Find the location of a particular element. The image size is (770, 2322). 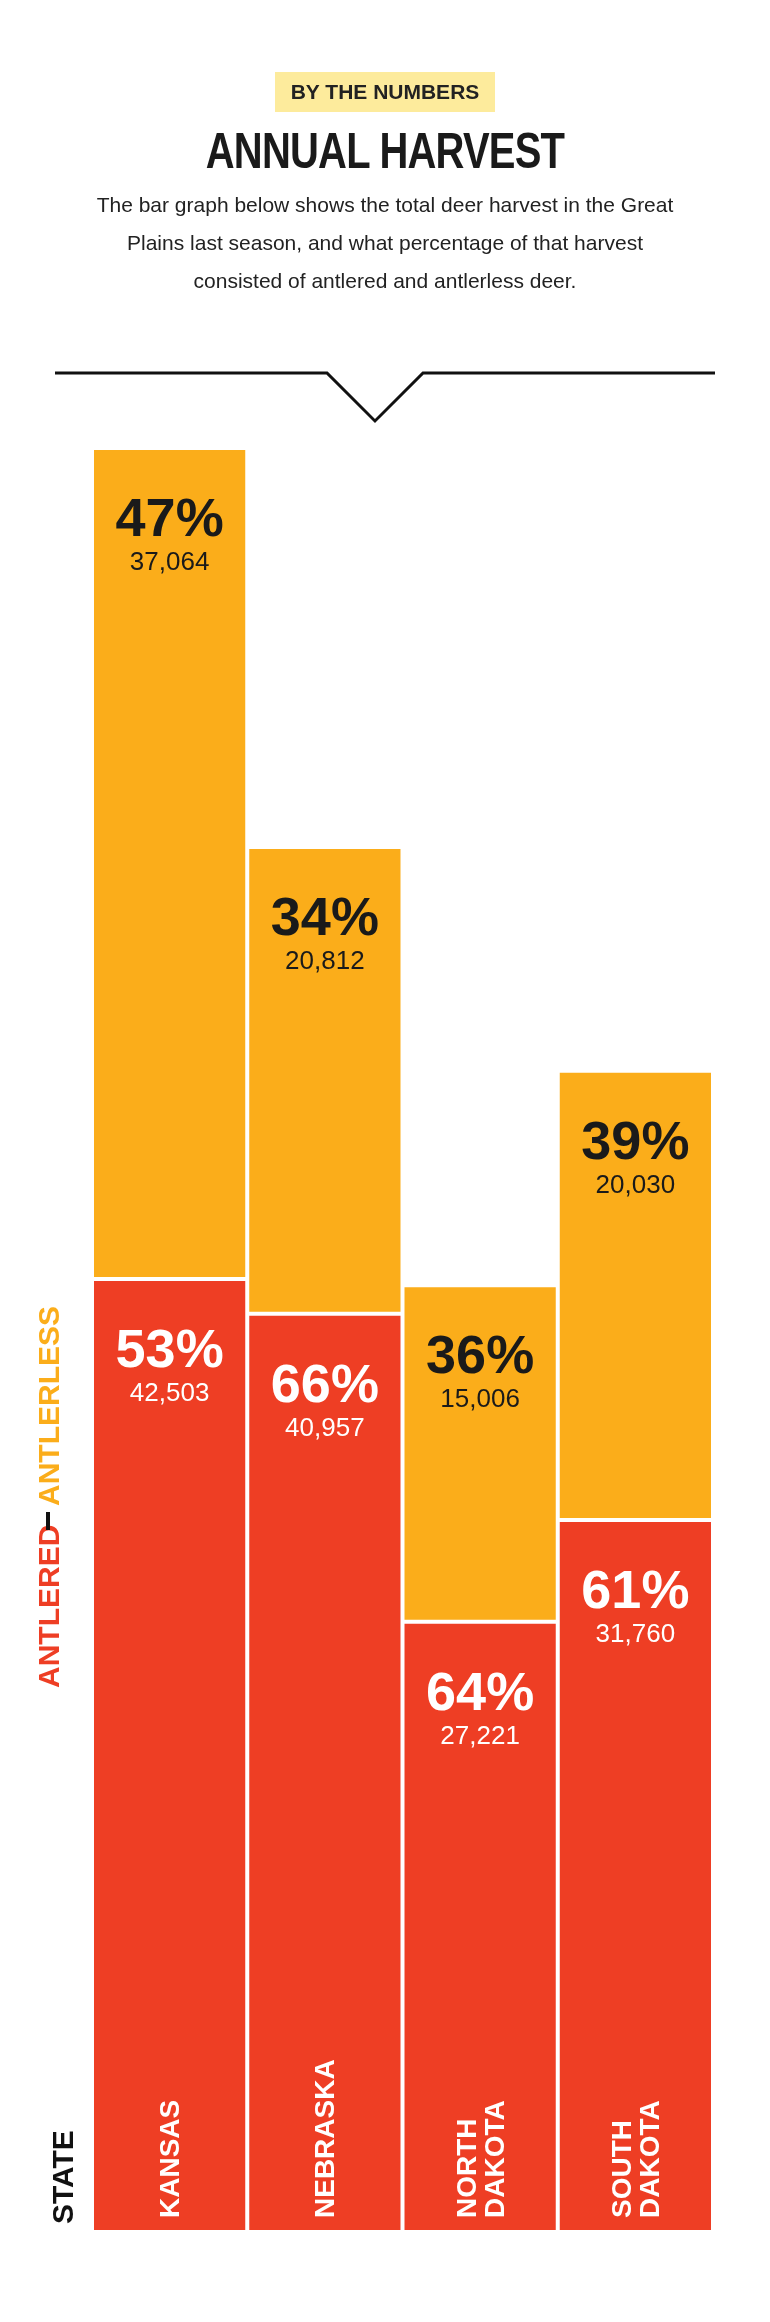

text: STATE is located at coordinates (62, 2177).